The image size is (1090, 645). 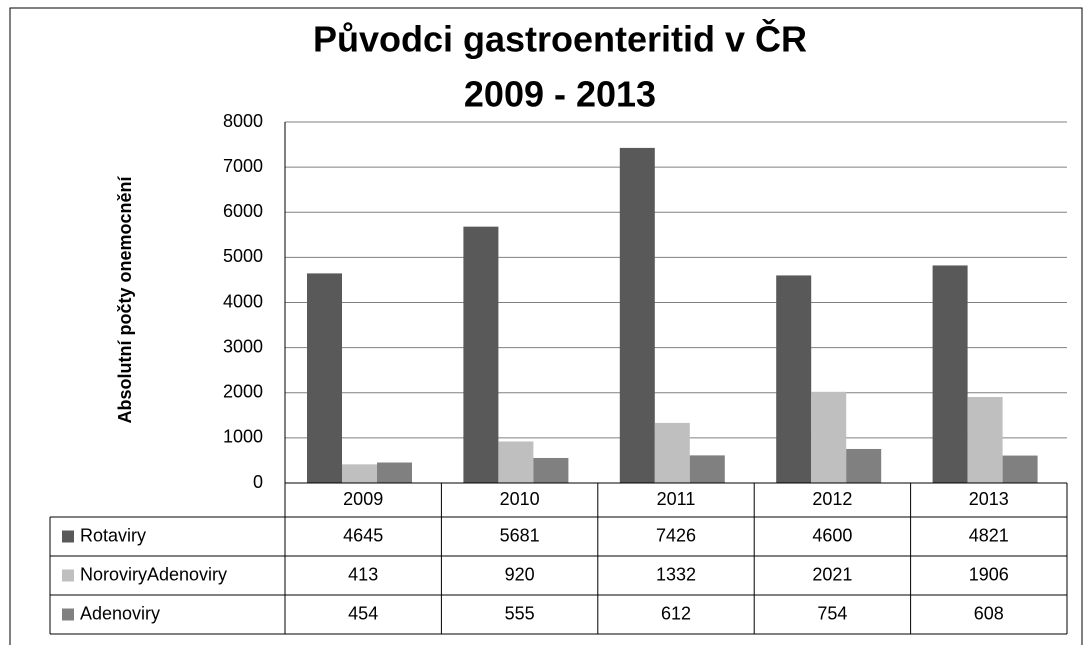 I want to click on y-tick-label: 6000, so click(x=243, y=211).